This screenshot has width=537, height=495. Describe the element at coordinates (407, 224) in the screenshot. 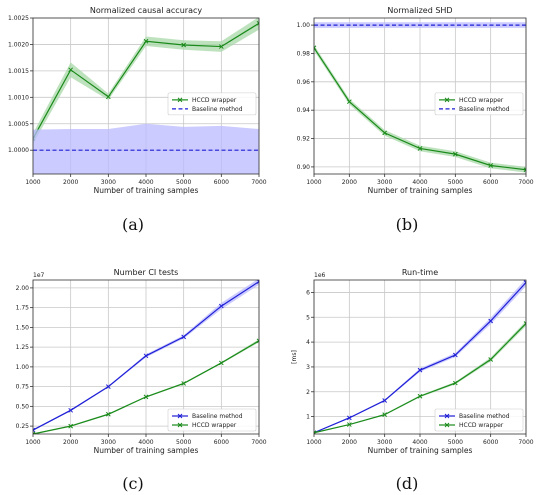

I see `chart-caption: (b)` at that location.